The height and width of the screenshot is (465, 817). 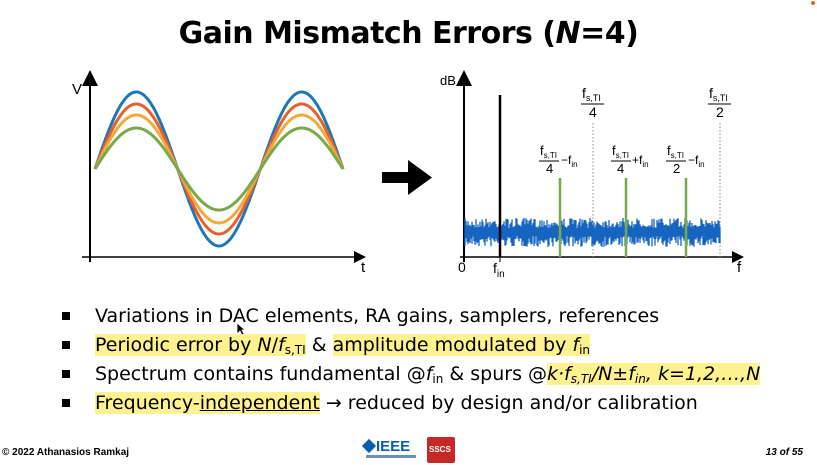 I want to click on ieee-subtitle-bar, so click(x=391, y=456).